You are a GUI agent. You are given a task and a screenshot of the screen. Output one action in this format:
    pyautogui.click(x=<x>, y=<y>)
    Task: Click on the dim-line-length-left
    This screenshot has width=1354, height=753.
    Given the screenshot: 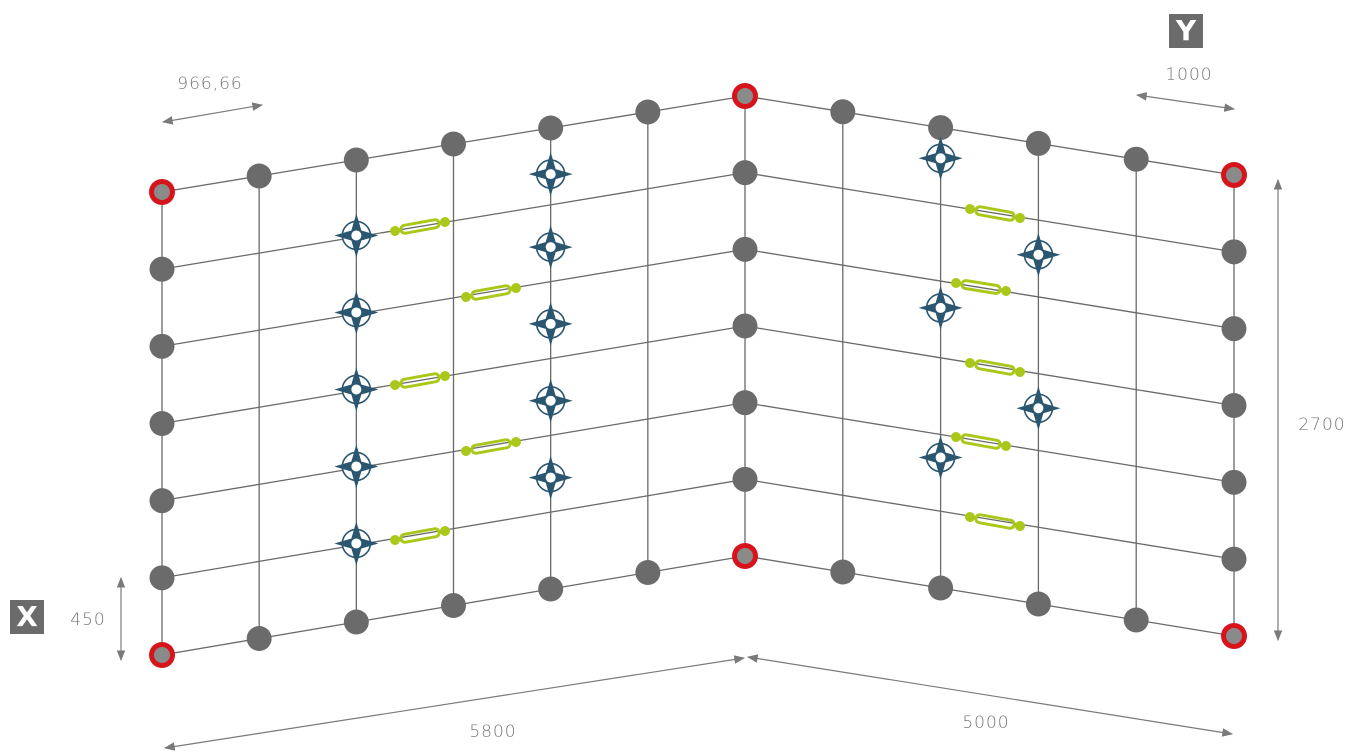 What is the action you would take?
    pyautogui.click(x=454, y=703)
    